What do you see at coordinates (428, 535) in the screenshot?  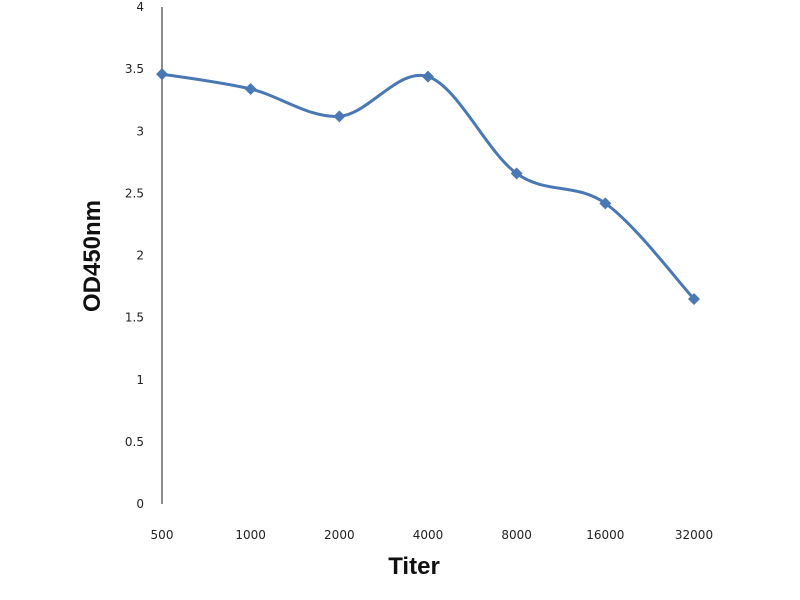 I see `x-tick-label: 4000` at bounding box center [428, 535].